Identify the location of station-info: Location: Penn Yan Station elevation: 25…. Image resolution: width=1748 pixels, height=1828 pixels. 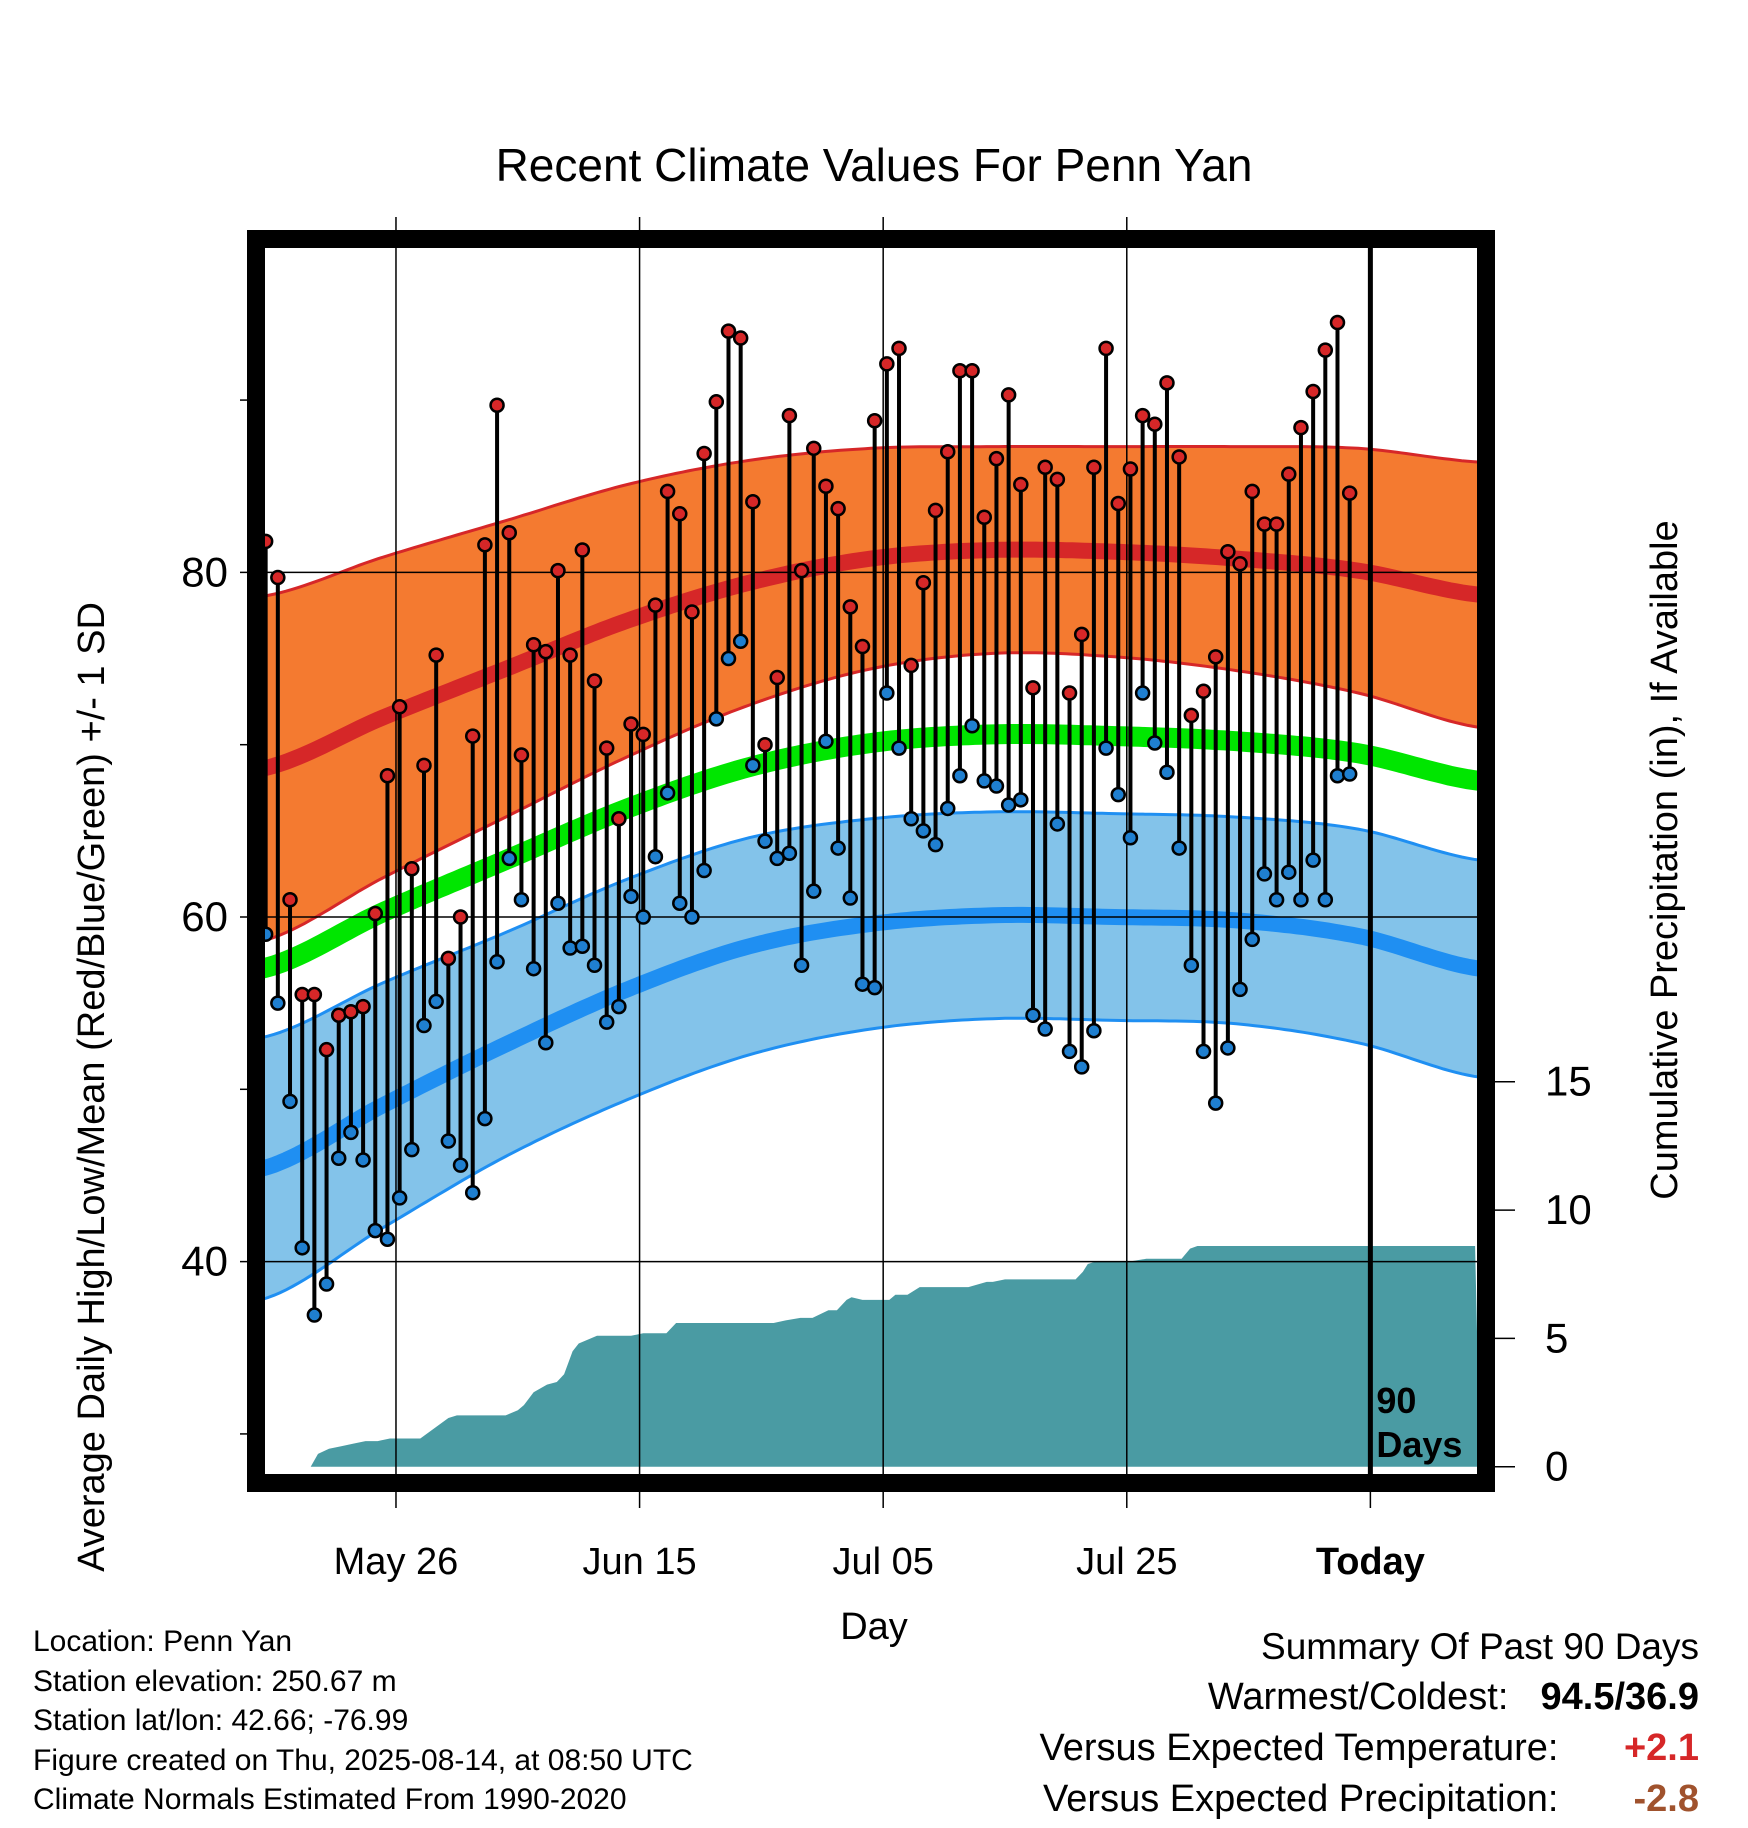
(363, 1721).